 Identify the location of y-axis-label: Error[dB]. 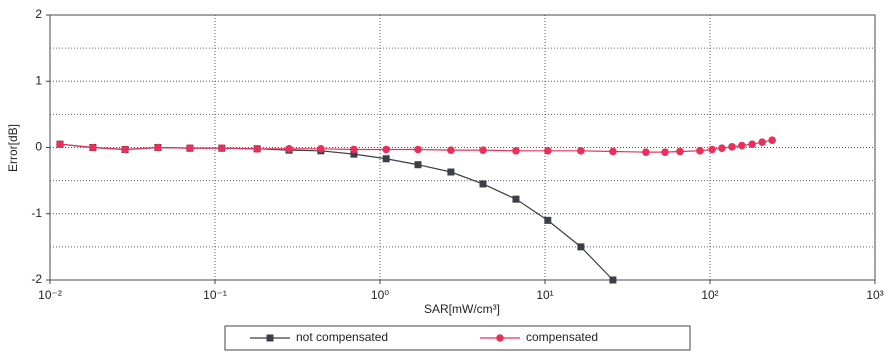
(13, 148).